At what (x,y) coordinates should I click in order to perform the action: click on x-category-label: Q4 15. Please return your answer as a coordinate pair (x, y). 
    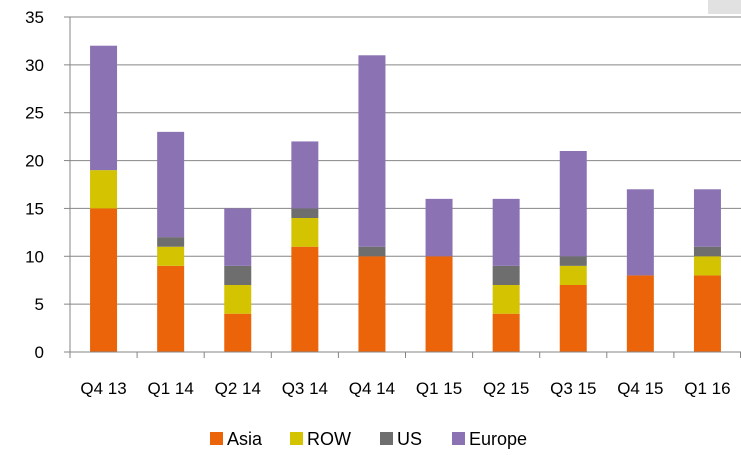
    Looking at the image, I should click on (640, 388).